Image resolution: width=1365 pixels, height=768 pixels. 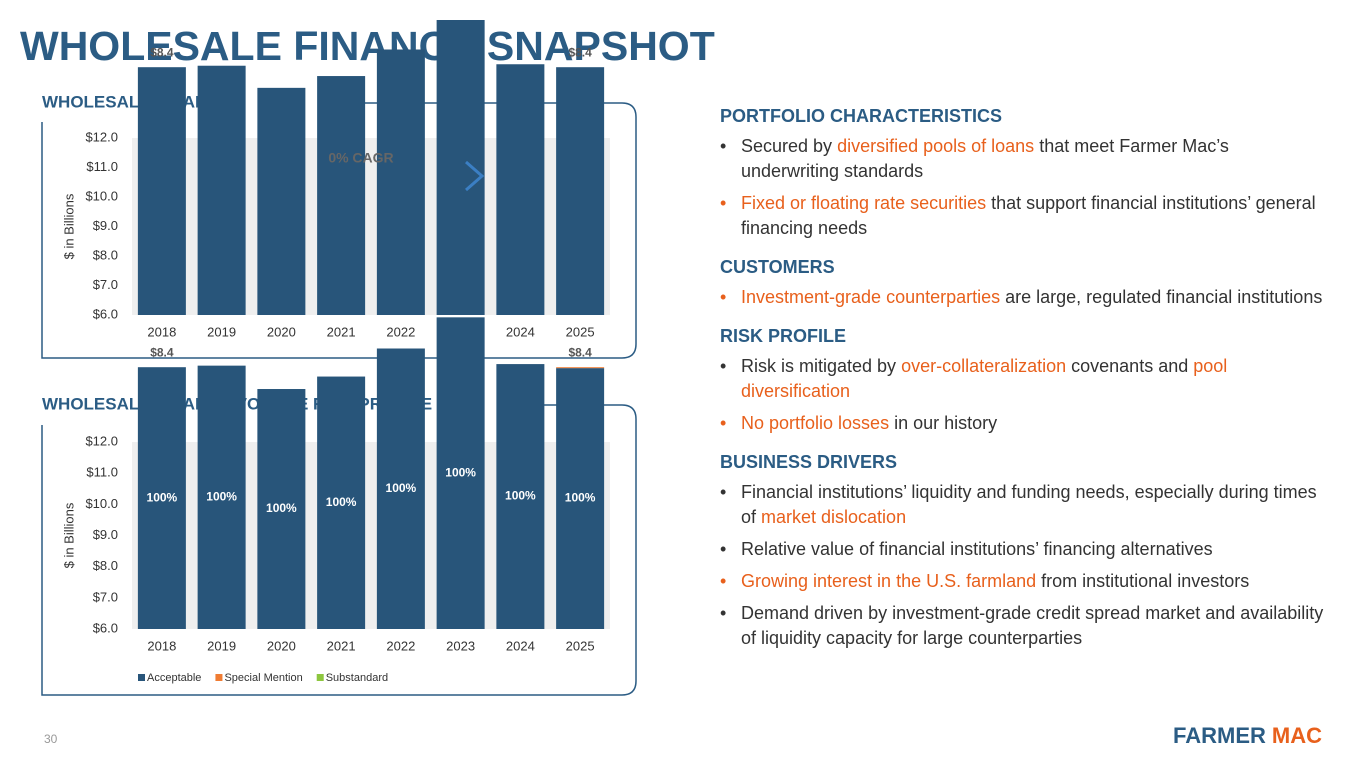 I want to click on logo: FARMER MAC, so click(x=1247, y=735).